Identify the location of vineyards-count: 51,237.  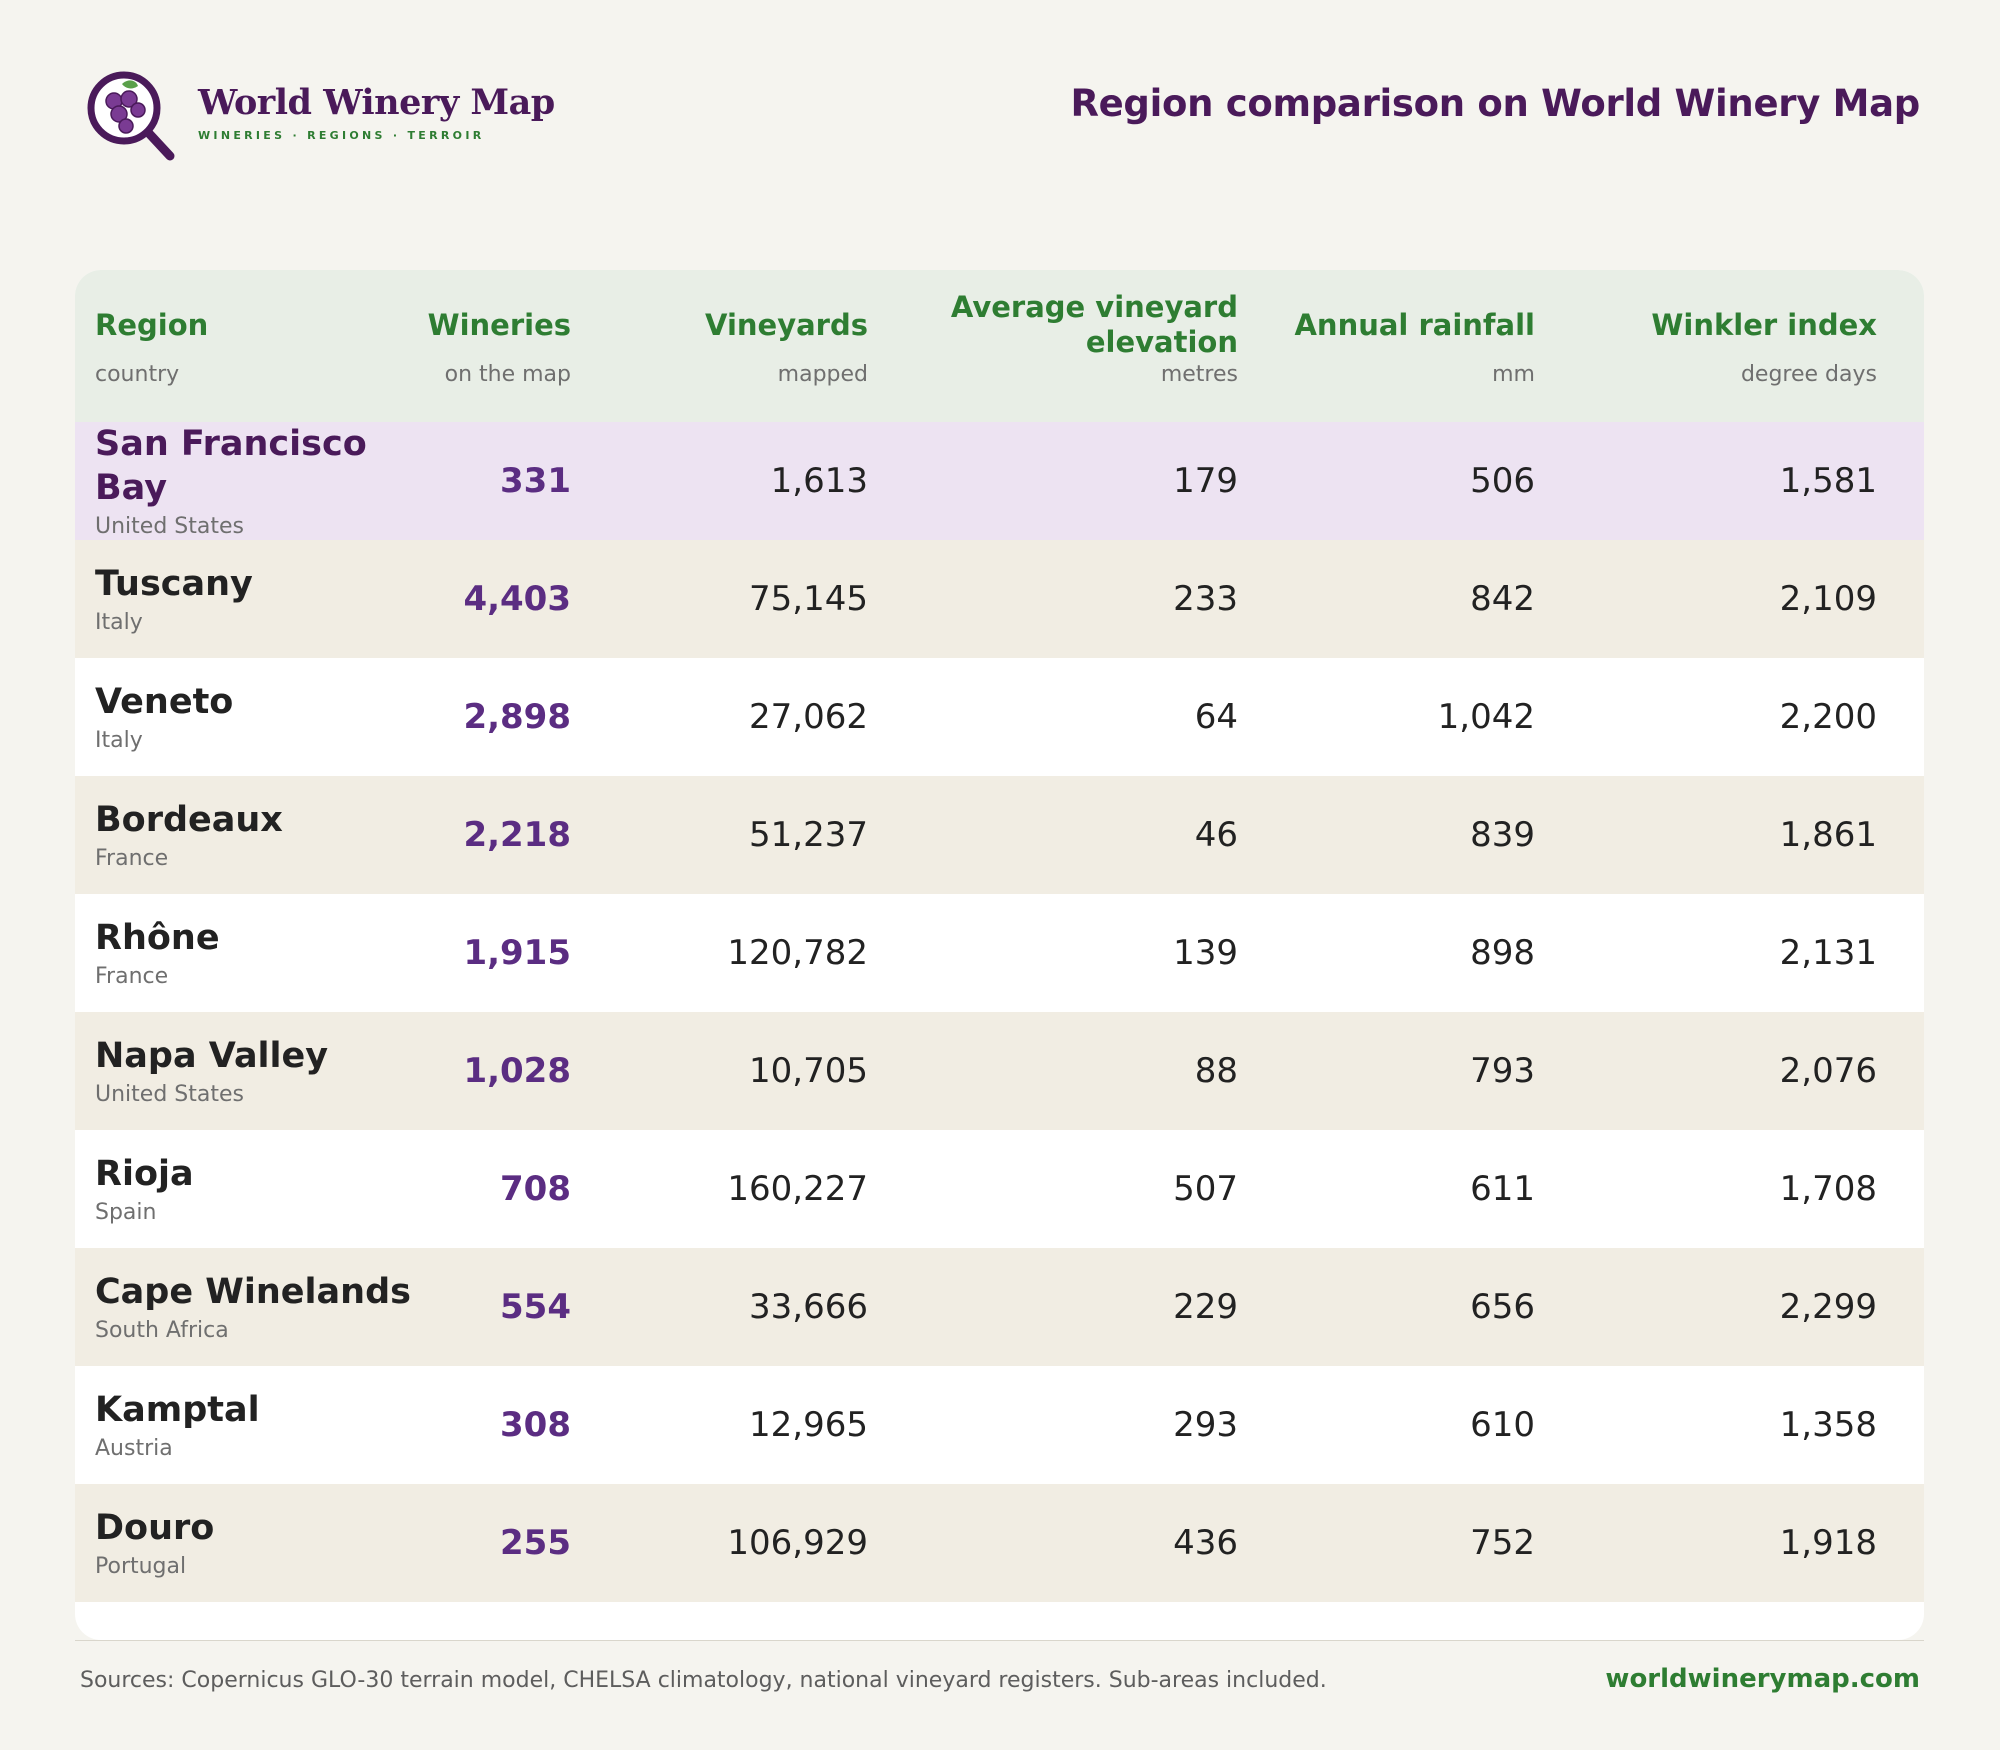
(808, 835).